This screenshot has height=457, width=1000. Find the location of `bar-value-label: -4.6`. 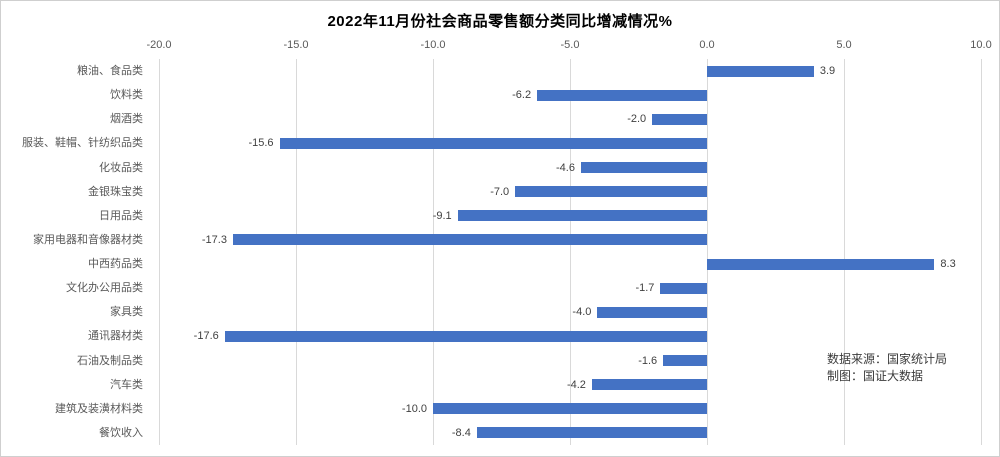

bar-value-label: -4.6 is located at coordinates (565, 167).